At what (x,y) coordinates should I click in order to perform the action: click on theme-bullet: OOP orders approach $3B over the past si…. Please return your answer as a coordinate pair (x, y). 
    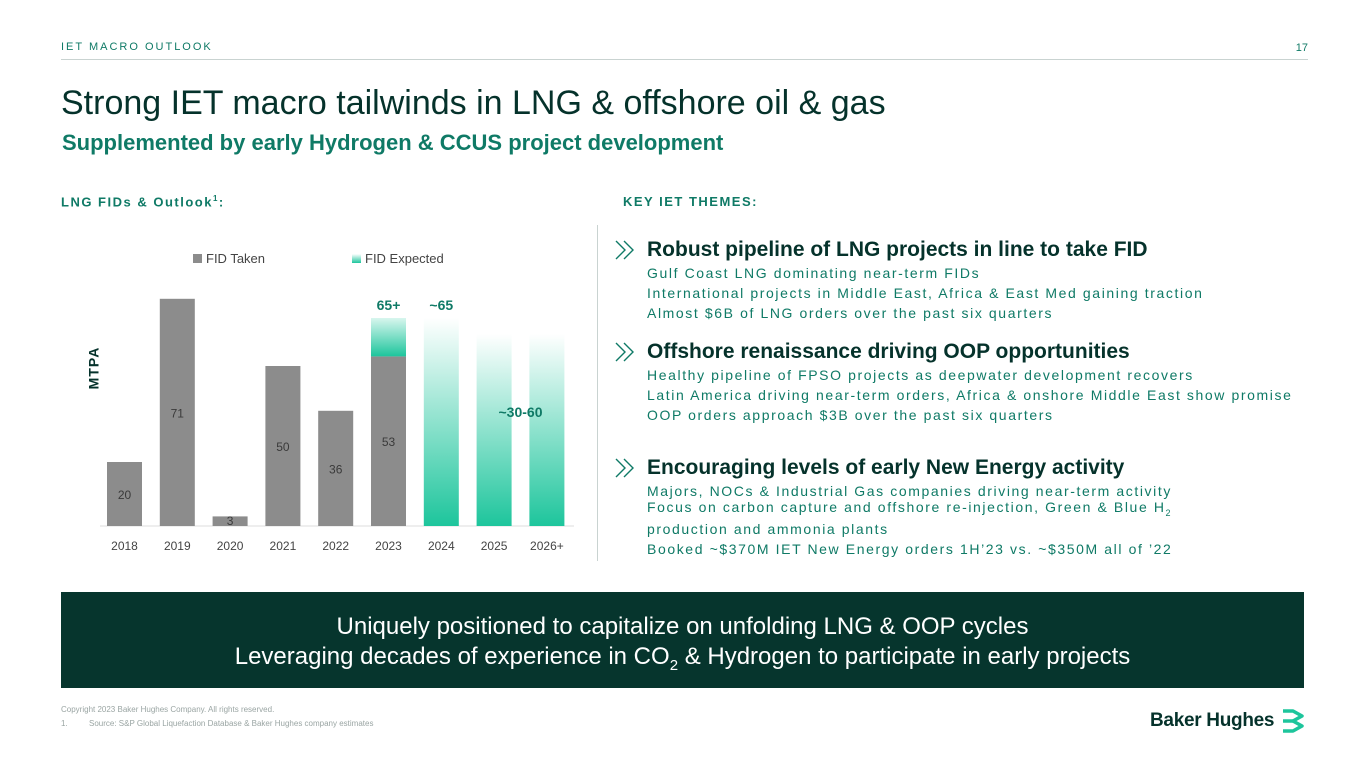
    Looking at the image, I should click on (850, 415).